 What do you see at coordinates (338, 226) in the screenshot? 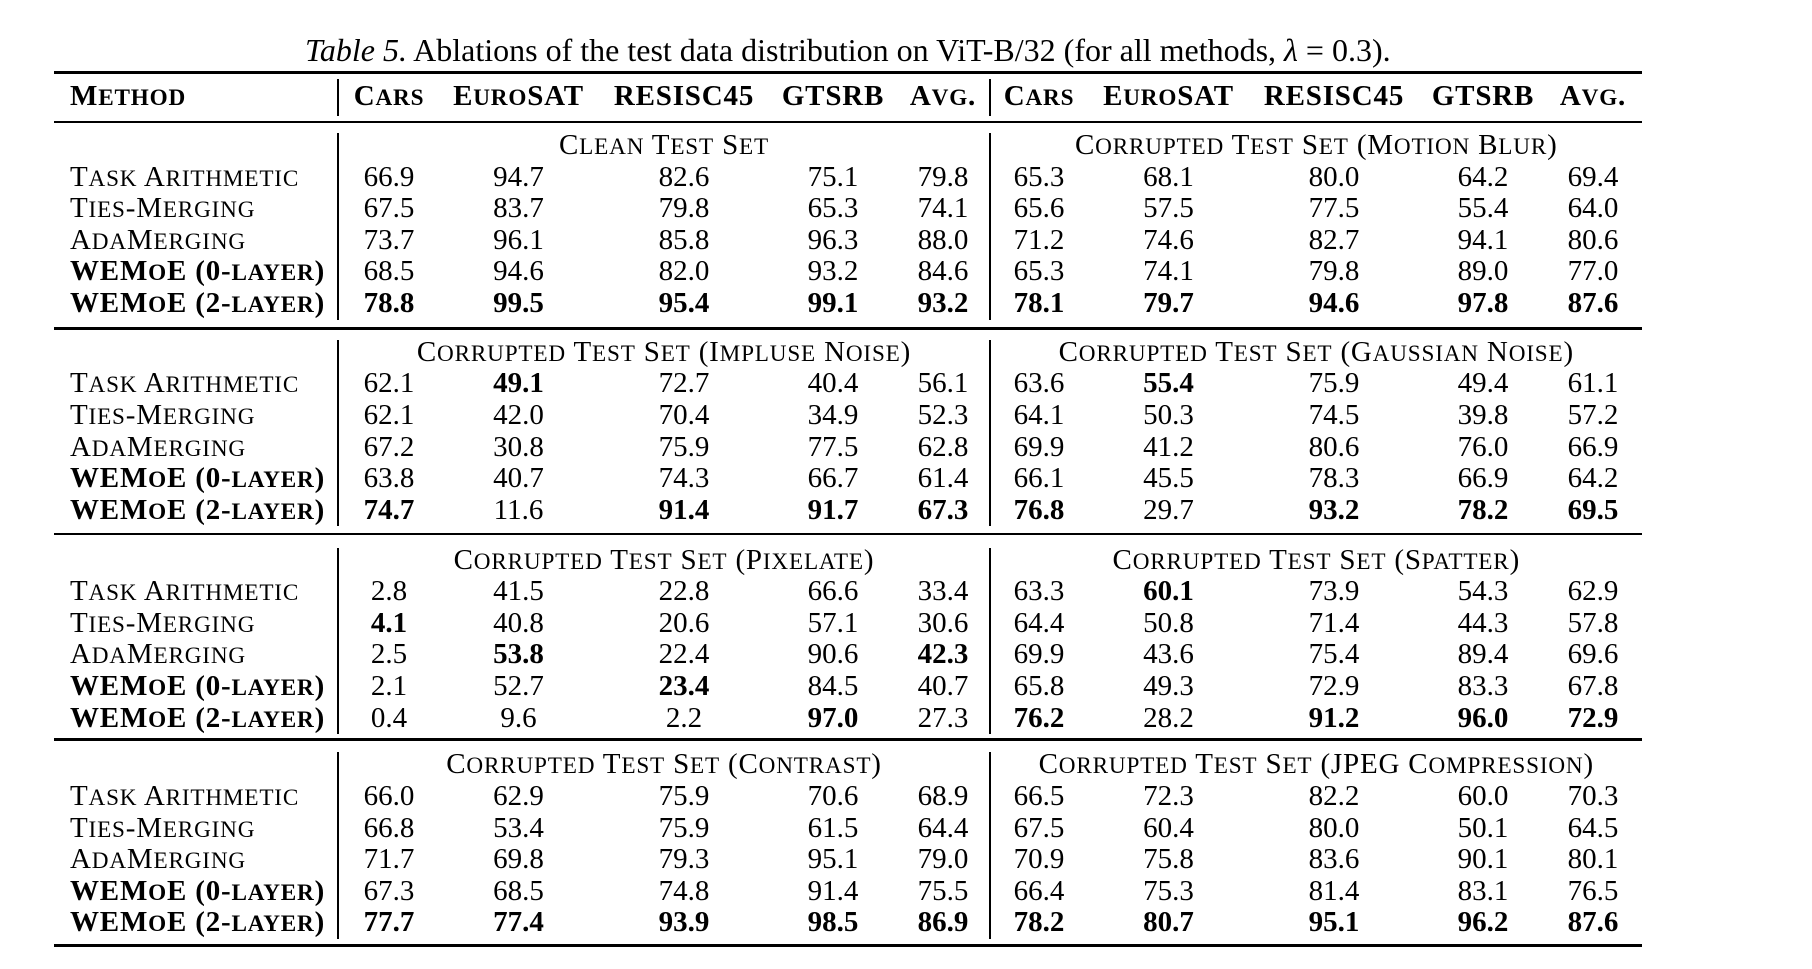
I see `vertical-rule-method-block1` at bounding box center [338, 226].